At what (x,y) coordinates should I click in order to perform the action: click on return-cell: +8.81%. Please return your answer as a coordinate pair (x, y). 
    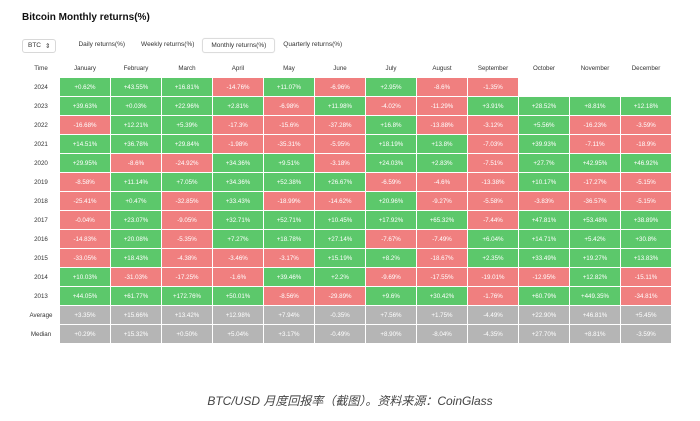
    Looking at the image, I should click on (595, 106).